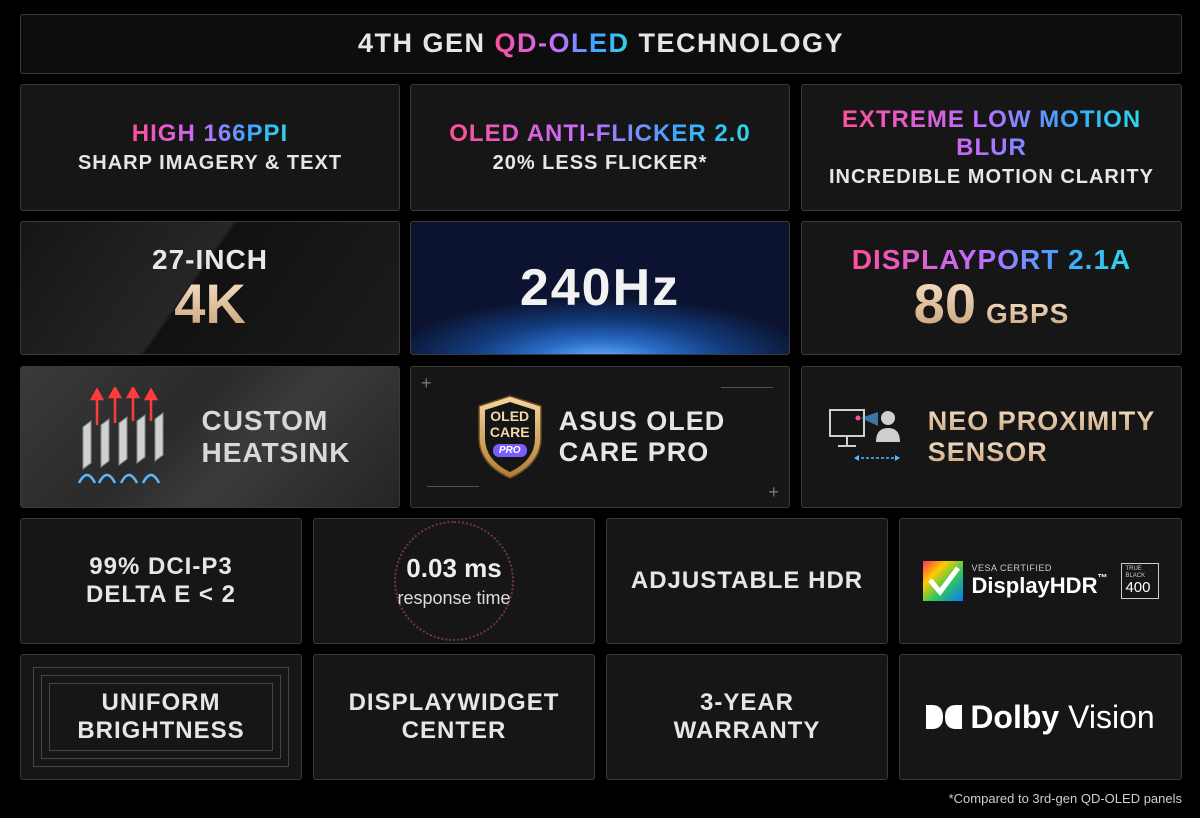  Describe the element at coordinates (1135, 576) in the screenshot. I see `black-label: BLACK` at that location.